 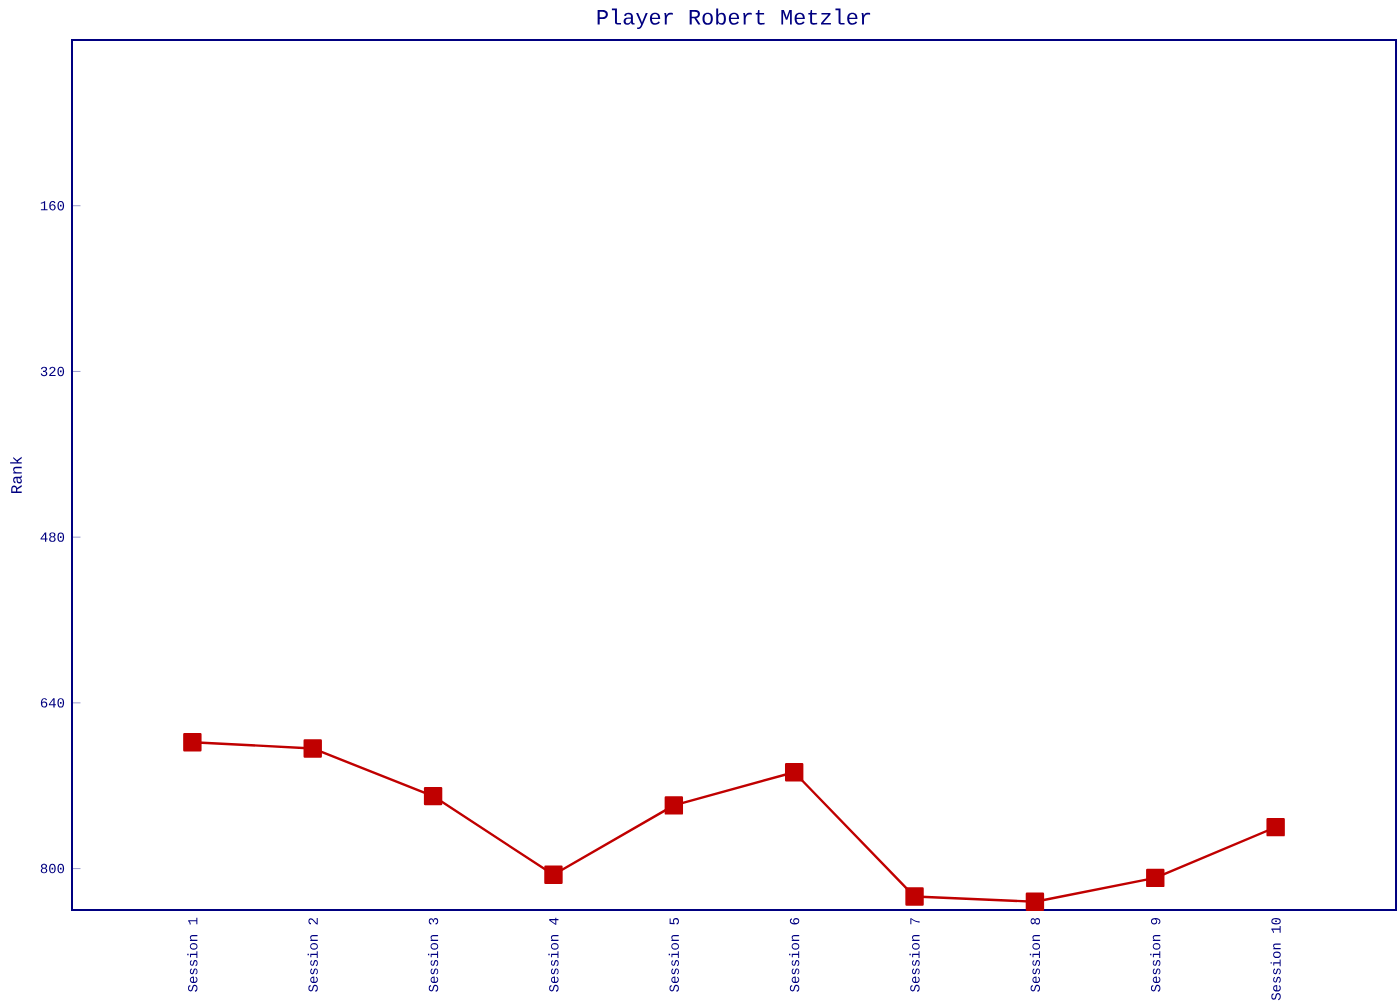 I want to click on chart-title: Player Robert Metzler, so click(x=734, y=19).